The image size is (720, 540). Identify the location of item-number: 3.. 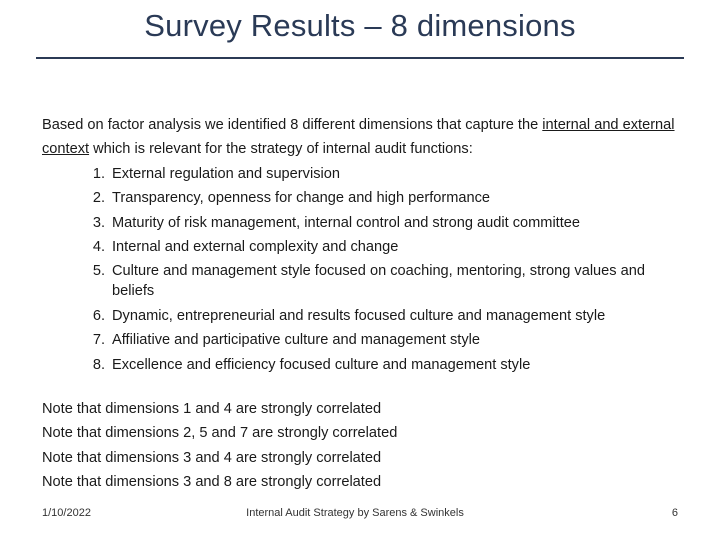
(98, 222).